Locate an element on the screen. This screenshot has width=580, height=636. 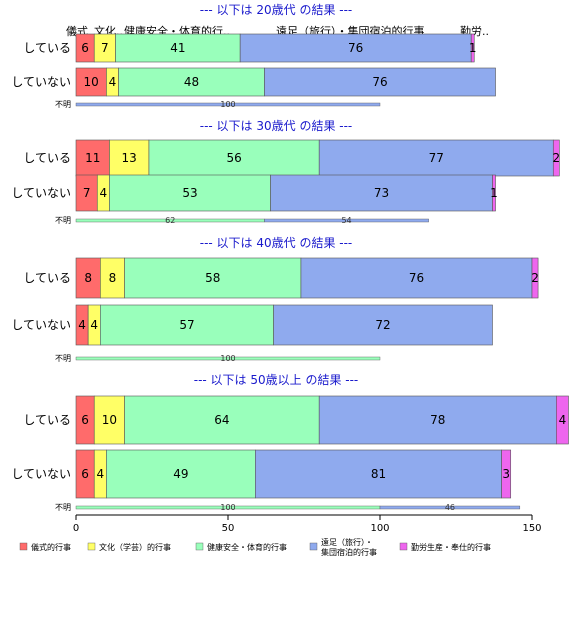
segment-value: 64 is located at coordinates (221, 420).